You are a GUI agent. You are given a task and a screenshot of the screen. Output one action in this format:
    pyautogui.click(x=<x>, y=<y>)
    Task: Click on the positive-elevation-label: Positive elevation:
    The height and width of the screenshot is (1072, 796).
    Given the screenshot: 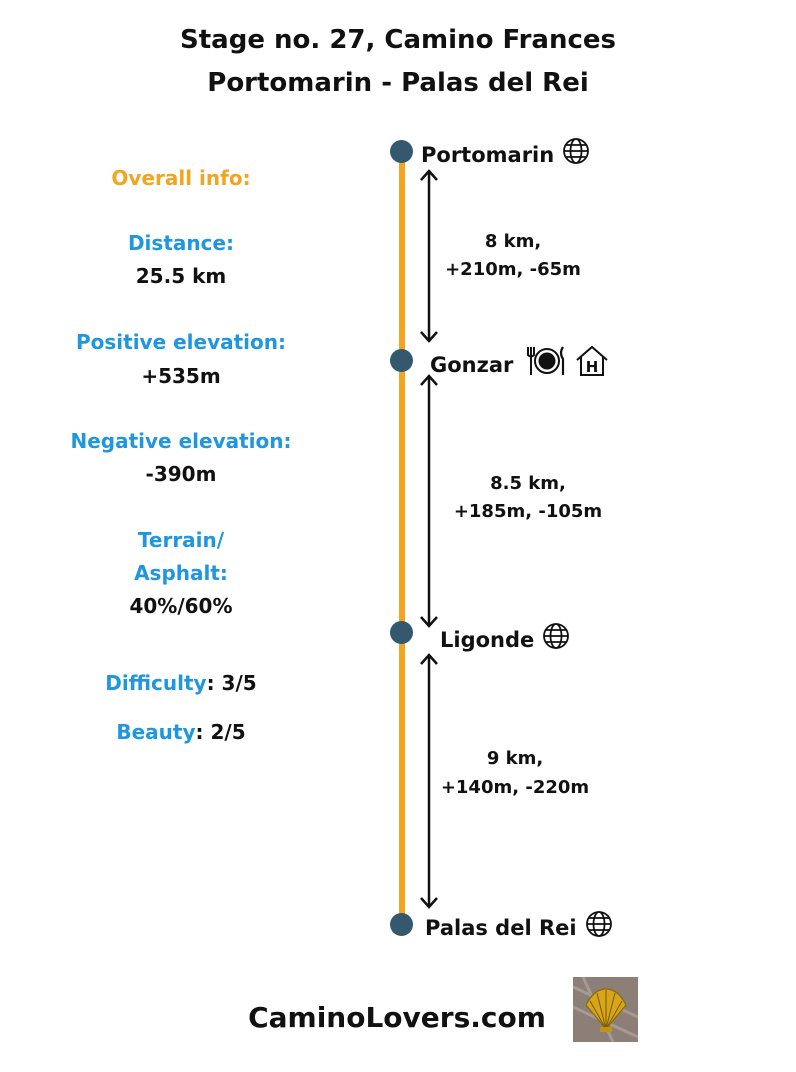 What is the action you would take?
    pyautogui.click(x=181, y=342)
    